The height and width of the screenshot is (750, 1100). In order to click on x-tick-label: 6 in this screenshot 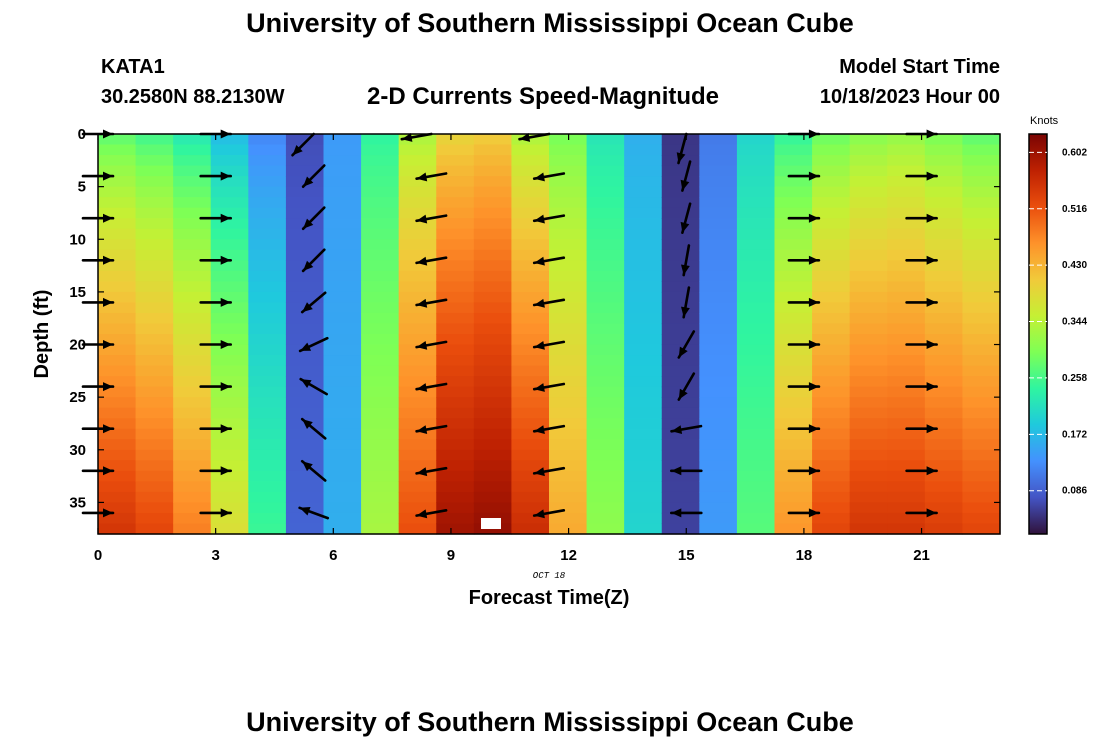, I will do `click(333, 555)`.